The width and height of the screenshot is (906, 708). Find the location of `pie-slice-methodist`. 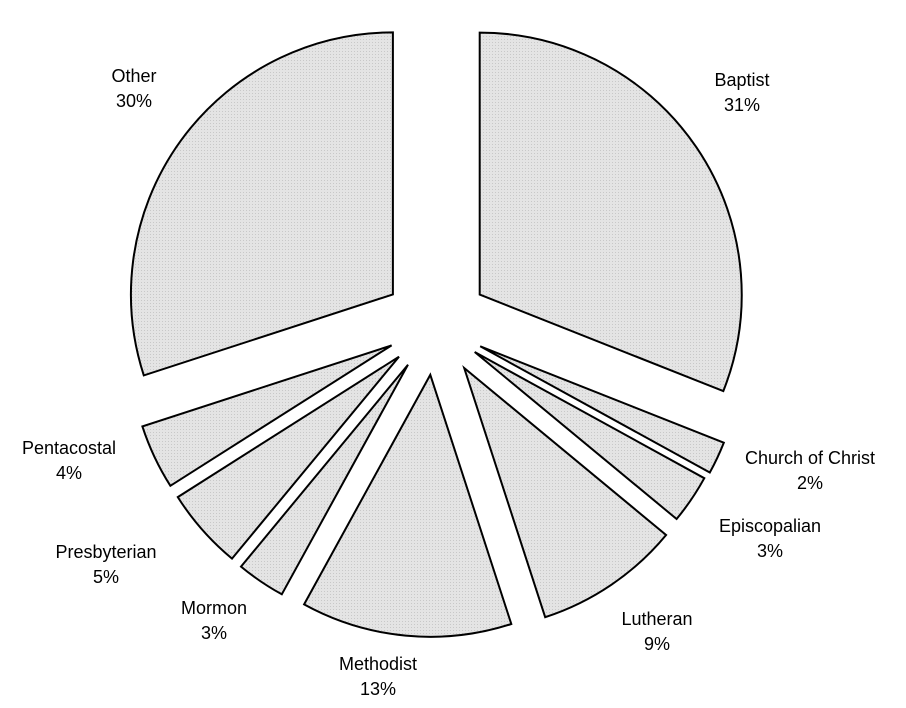

pie-slice-methodist is located at coordinates (407, 505).